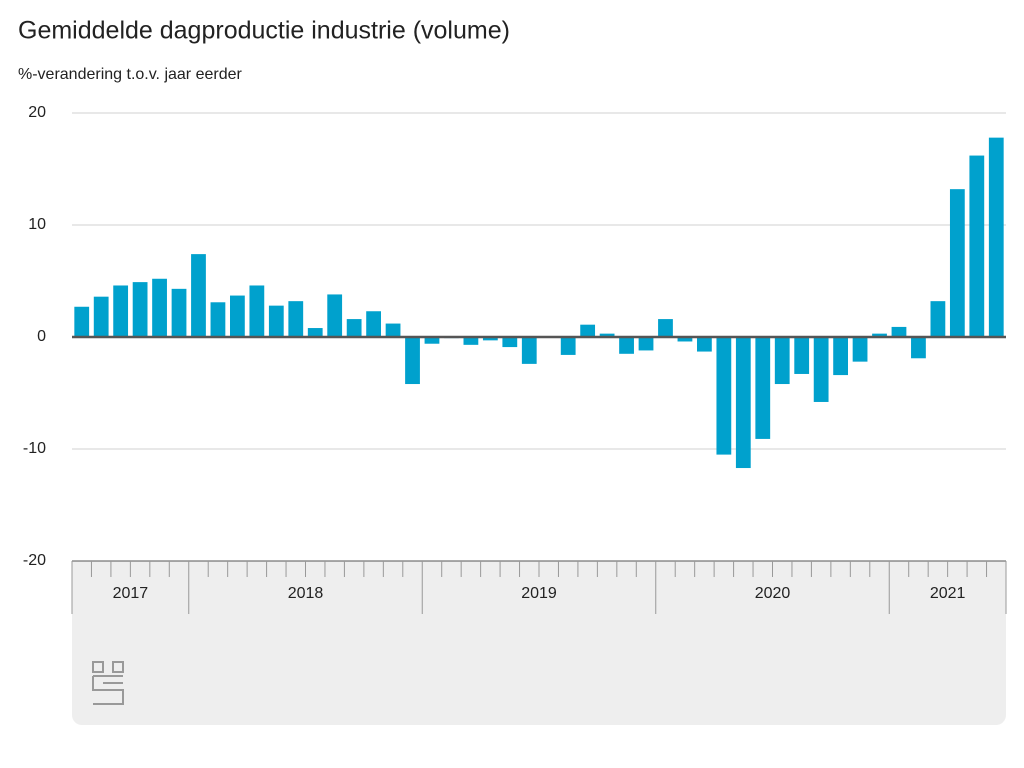  What do you see at coordinates (131, 593) in the screenshot?
I see `x-tick-label: 2017` at bounding box center [131, 593].